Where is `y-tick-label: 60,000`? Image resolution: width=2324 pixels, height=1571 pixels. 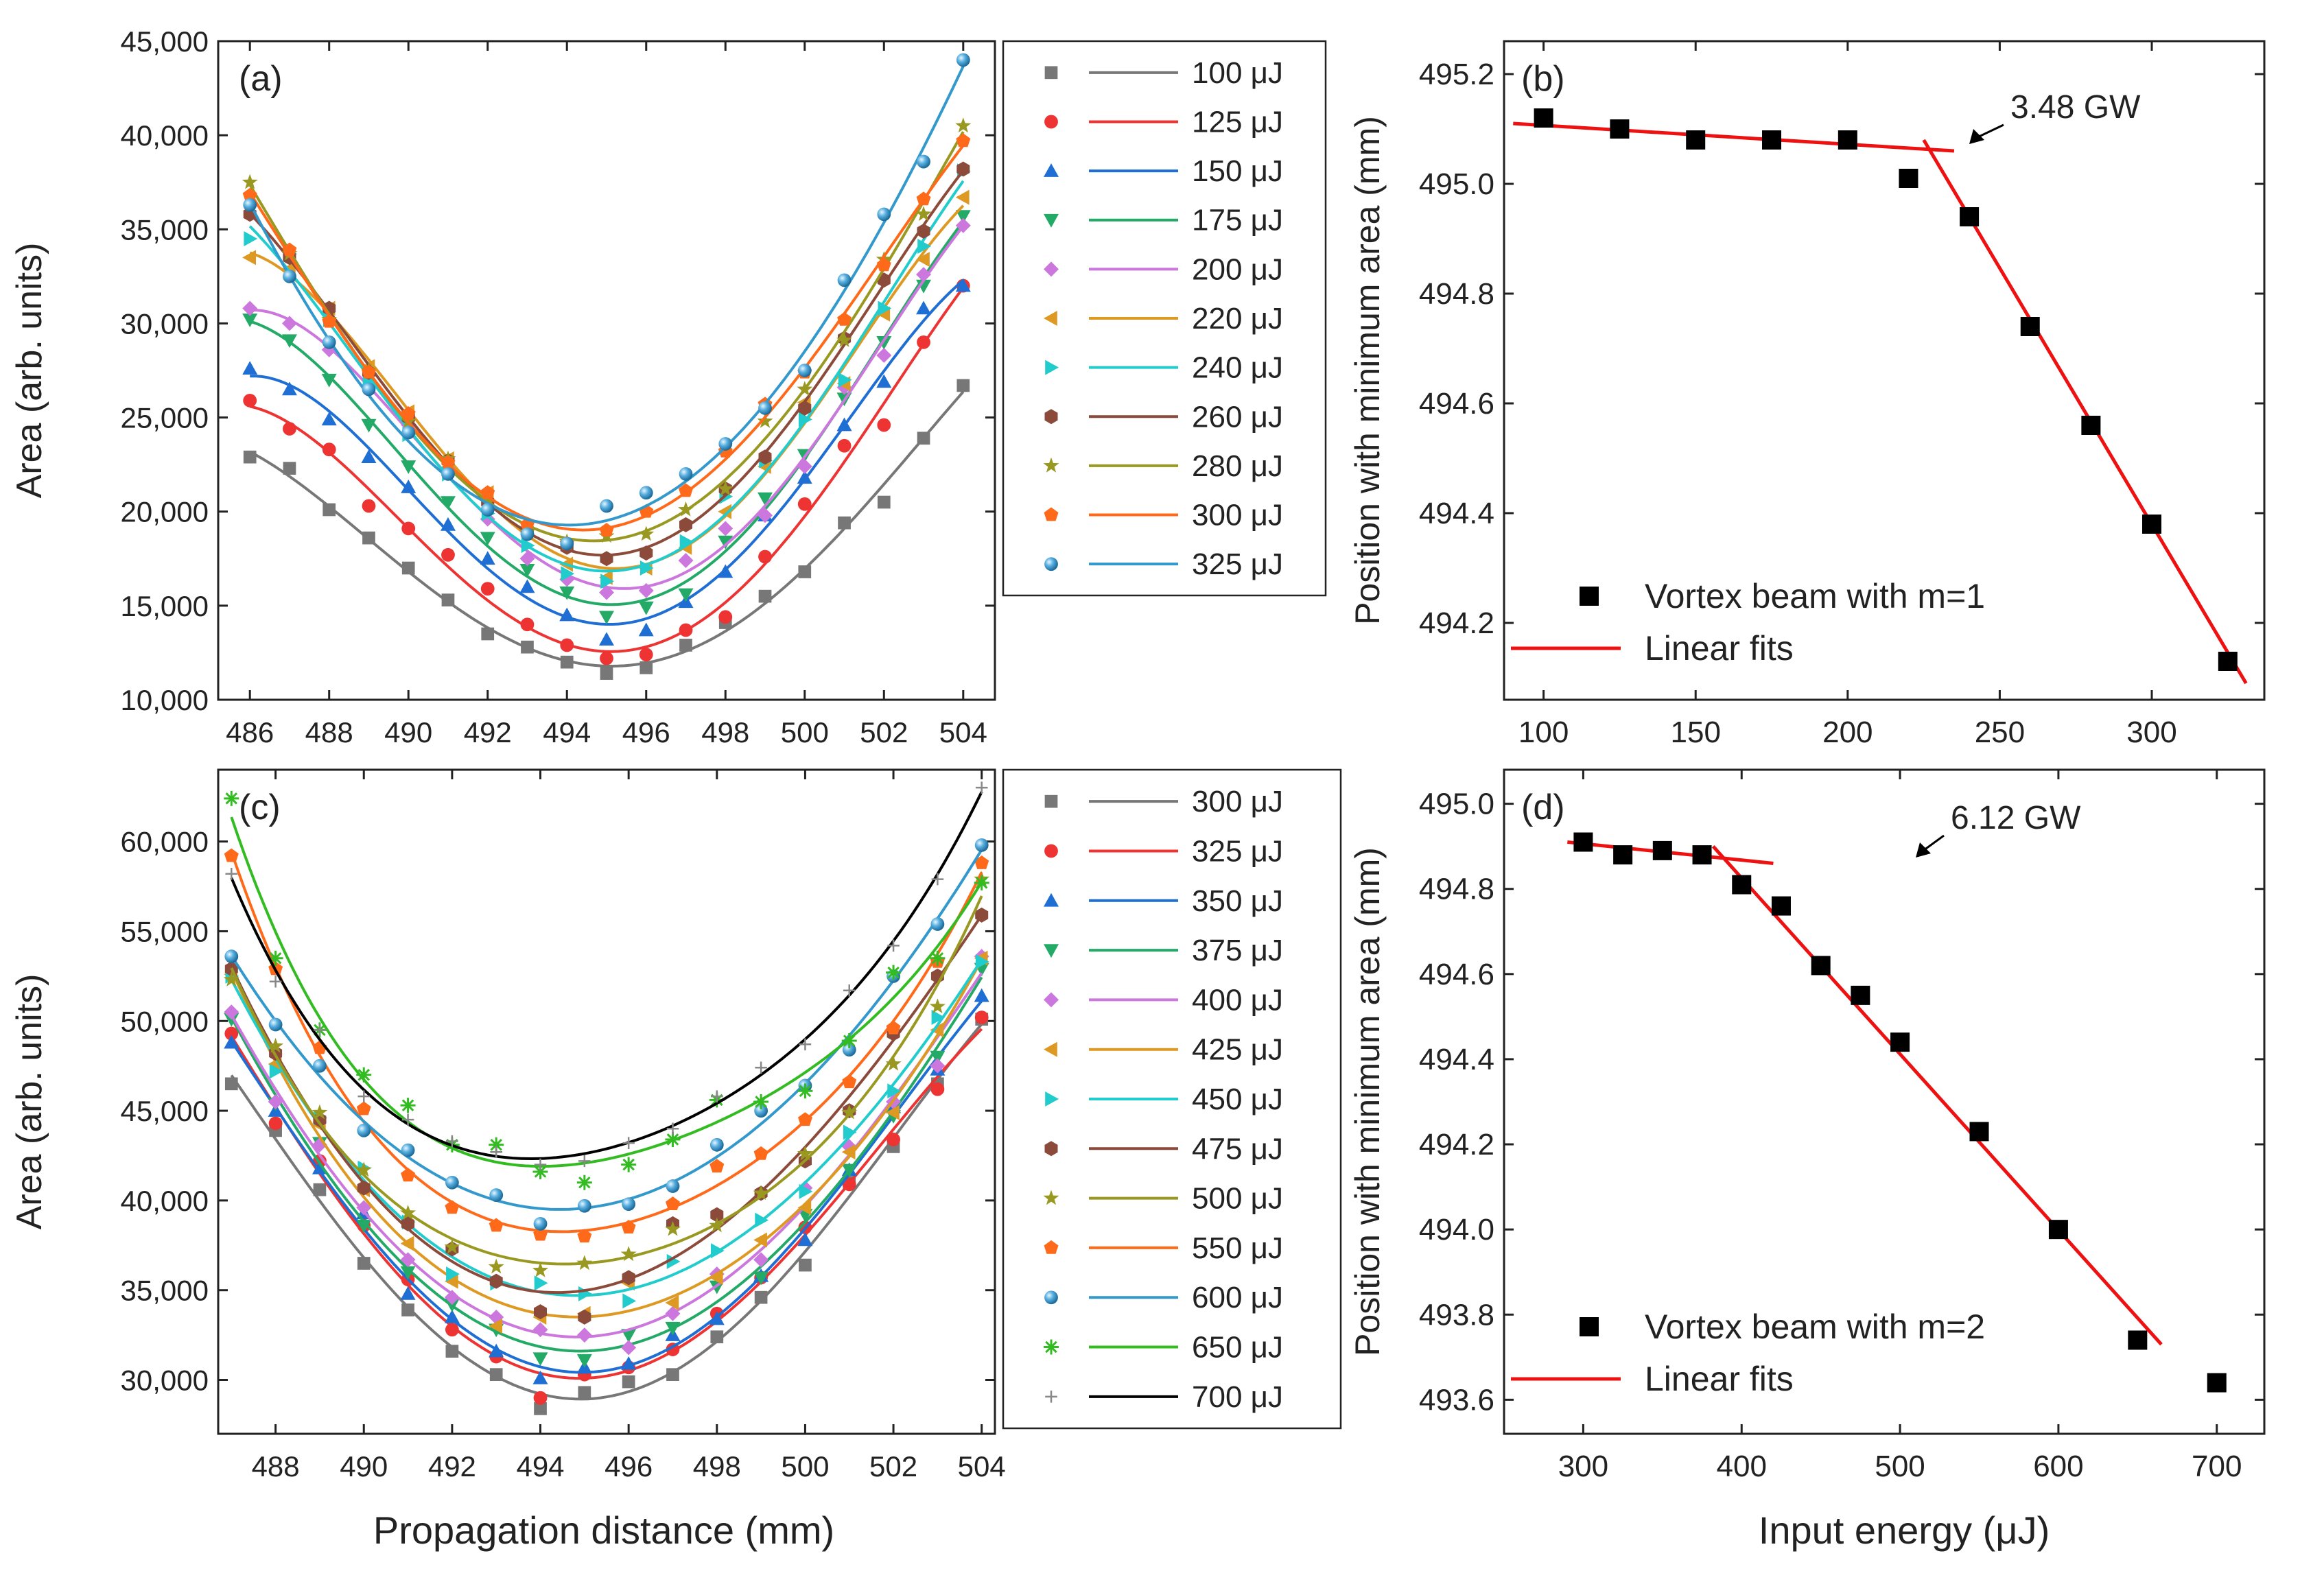
y-tick-label: 60,000 is located at coordinates (165, 842).